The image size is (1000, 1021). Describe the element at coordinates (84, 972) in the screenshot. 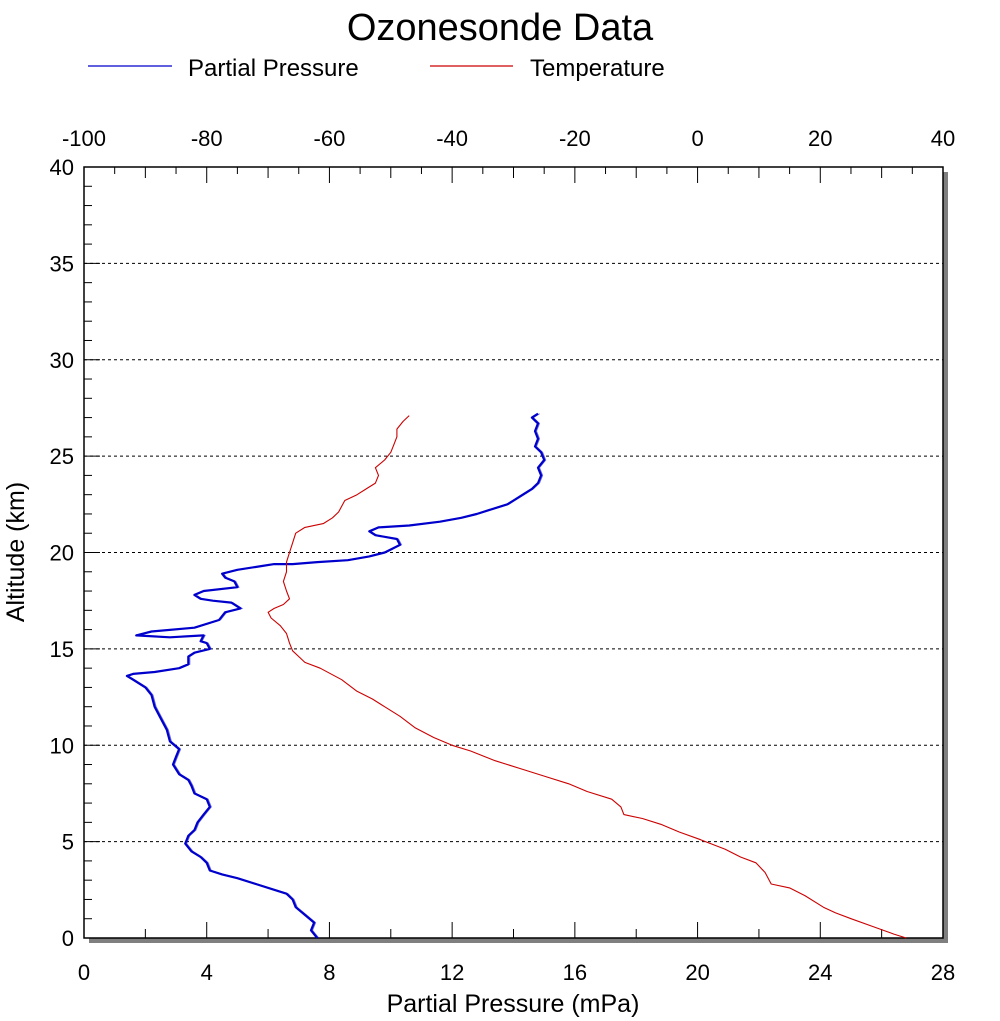

I see `x-bottom-tick-label: 0` at that location.